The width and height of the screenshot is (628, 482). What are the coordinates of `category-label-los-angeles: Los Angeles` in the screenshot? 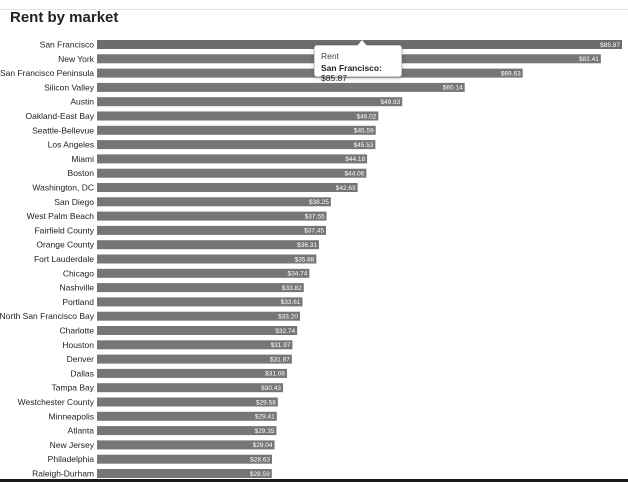 It's located at (71, 145).